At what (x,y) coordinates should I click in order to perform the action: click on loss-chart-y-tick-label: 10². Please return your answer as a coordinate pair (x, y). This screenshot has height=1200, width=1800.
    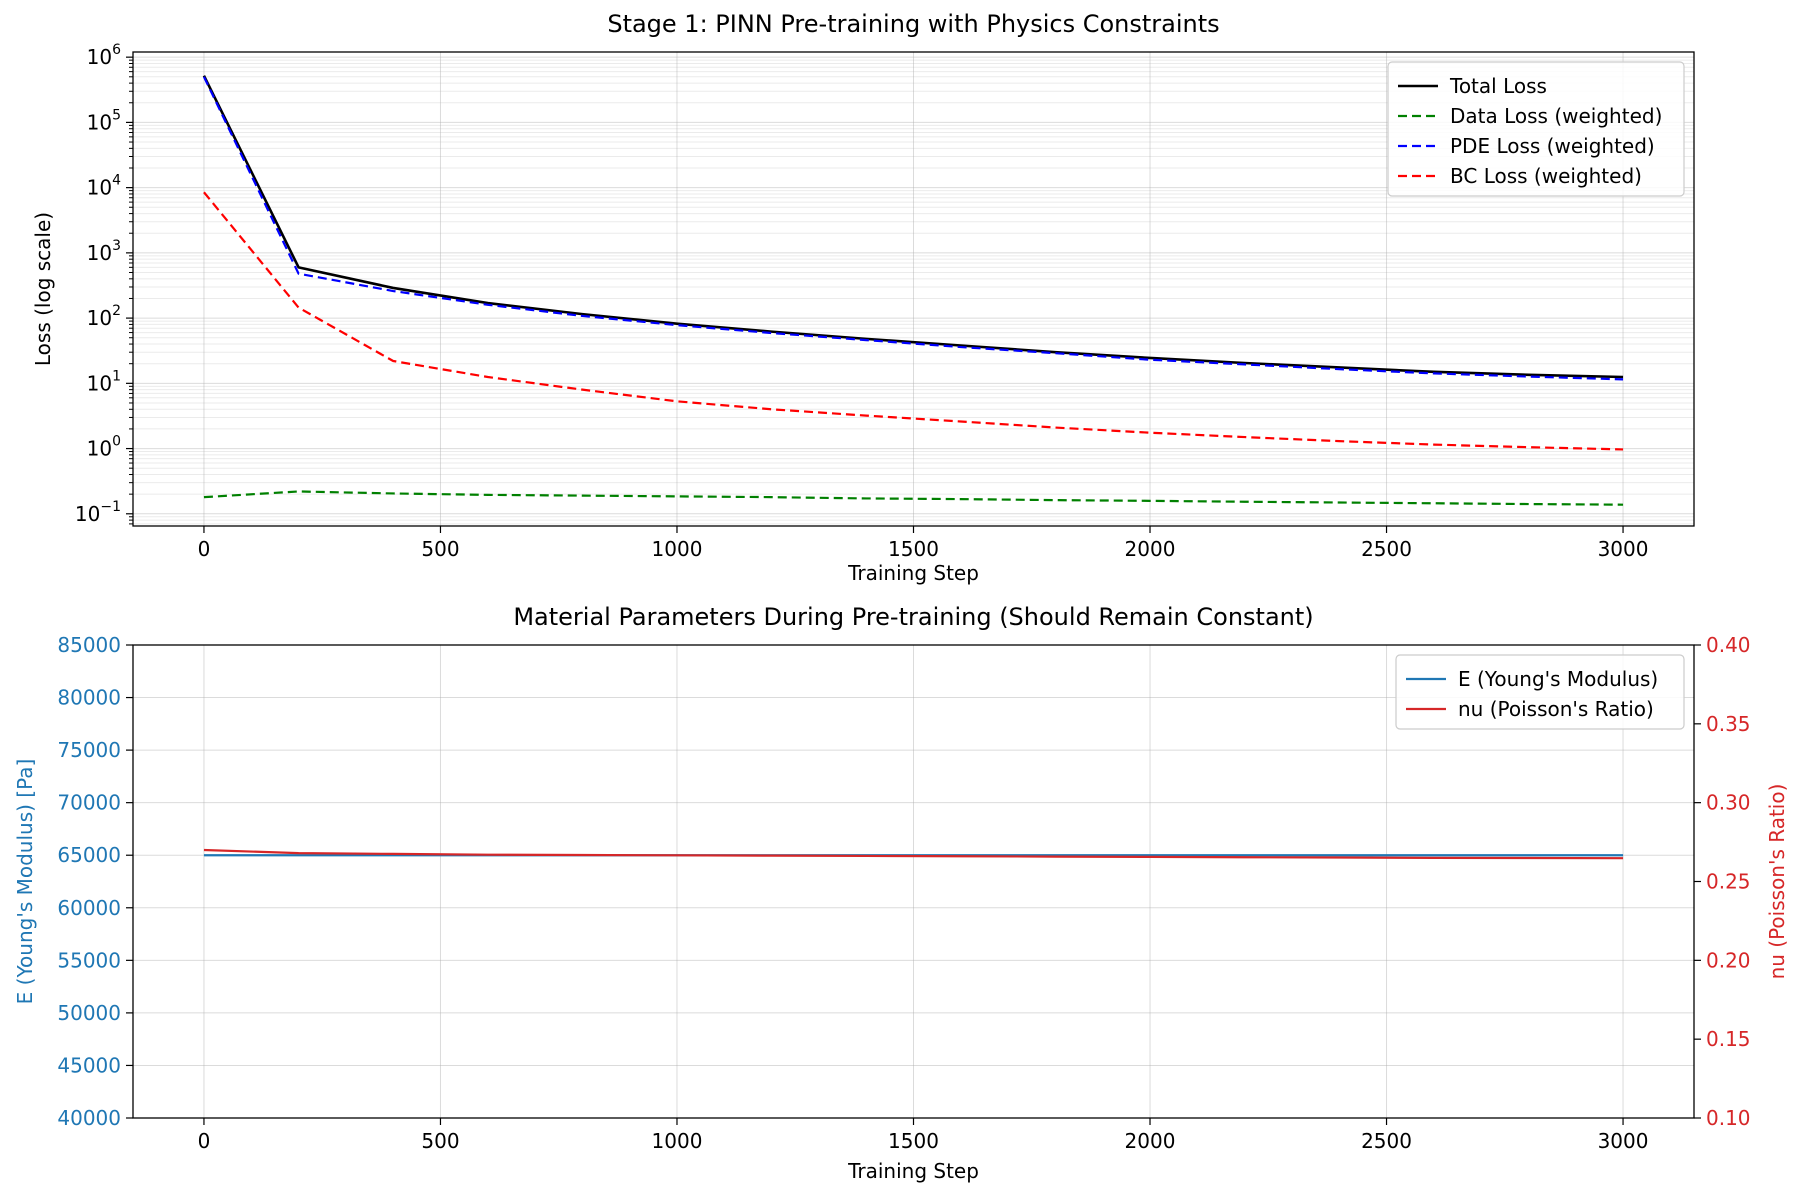
    Looking at the image, I should click on (104, 316).